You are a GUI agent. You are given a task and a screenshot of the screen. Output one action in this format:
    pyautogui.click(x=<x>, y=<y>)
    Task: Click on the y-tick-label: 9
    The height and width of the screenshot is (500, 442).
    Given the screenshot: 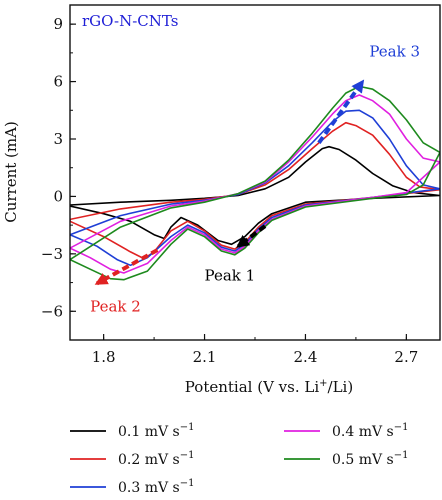 What is the action you would take?
    pyautogui.click(x=58, y=24)
    